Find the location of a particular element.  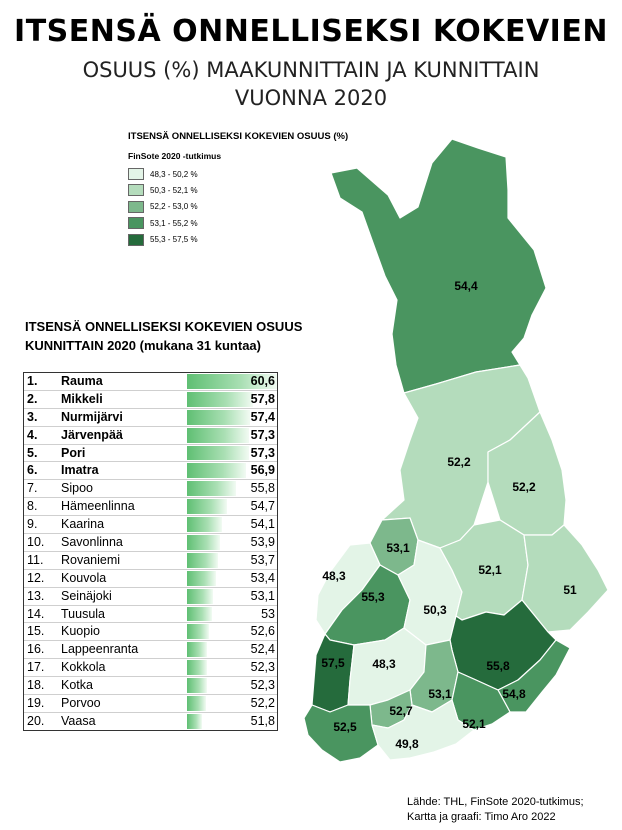

region-label: 54,4 is located at coordinates (466, 286).